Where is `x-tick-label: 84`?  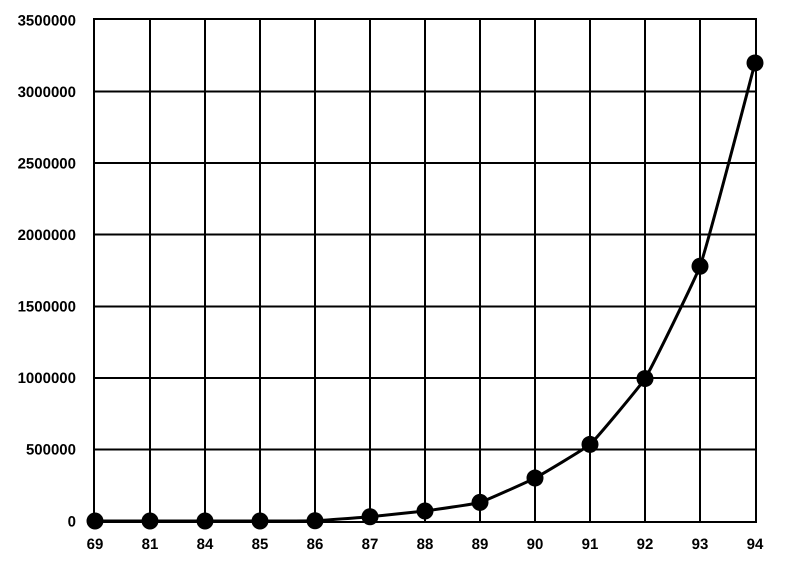 x-tick-label: 84 is located at coordinates (205, 544).